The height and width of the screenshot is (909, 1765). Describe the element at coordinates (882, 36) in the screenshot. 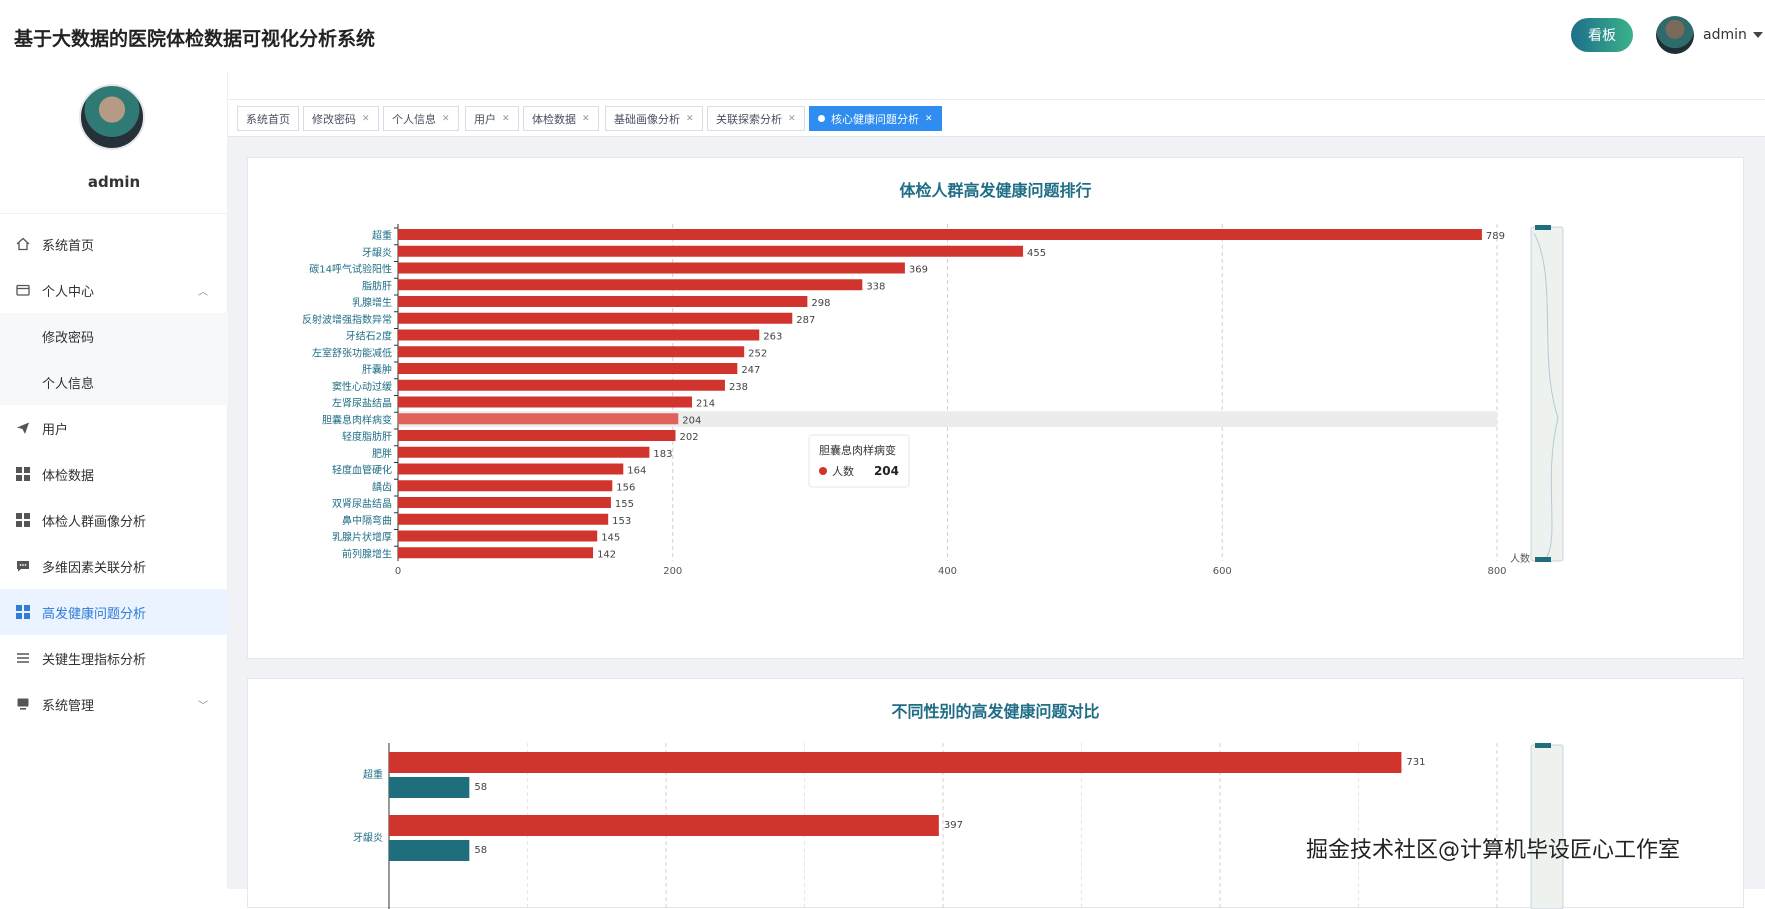

I see `top-bar: 基于大数据的医院体检数据可视化分析系统 看板 admin` at that location.